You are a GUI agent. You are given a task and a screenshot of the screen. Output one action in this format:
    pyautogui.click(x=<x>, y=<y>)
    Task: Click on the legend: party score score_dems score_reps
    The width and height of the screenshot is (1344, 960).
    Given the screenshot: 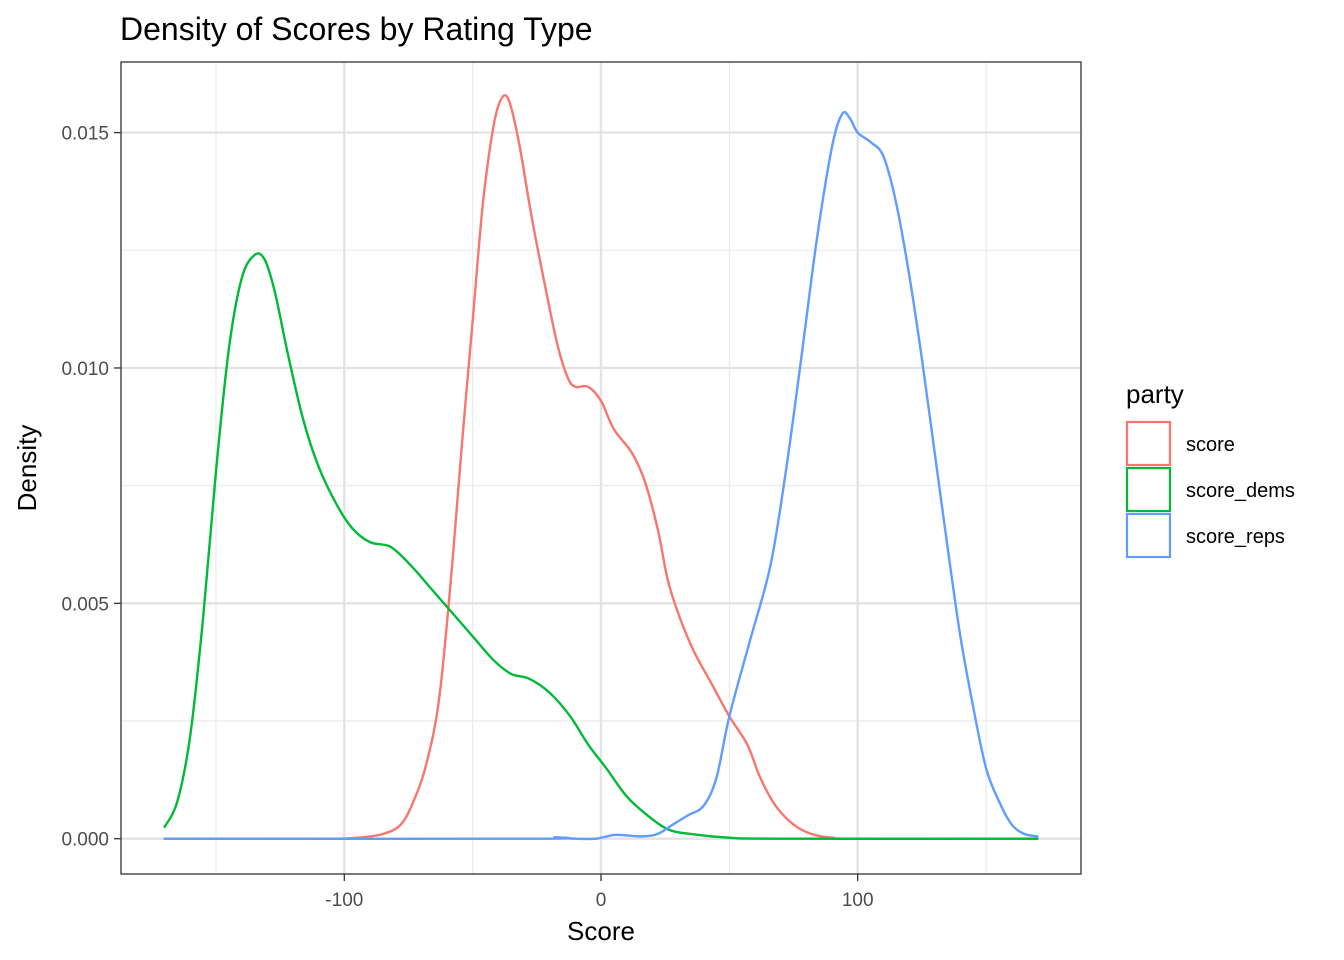 What is the action you would take?
    pyautogui.click(x=1210, y=469)
    